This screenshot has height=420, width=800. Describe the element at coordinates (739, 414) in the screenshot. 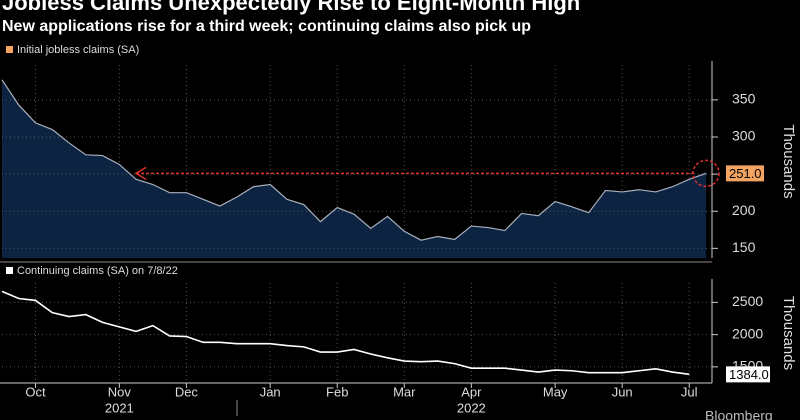

I see `source: Bloomberg` at that location.